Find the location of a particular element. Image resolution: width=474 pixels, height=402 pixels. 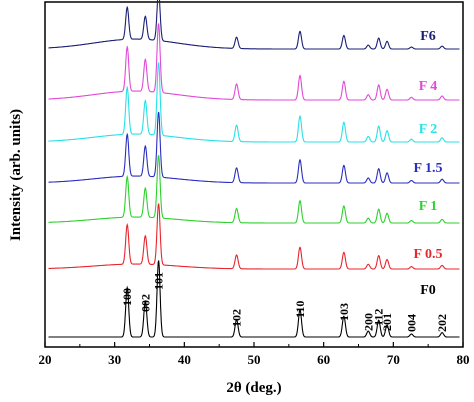

x-tick-label-5: 70 is located at coordinates (393, 359).